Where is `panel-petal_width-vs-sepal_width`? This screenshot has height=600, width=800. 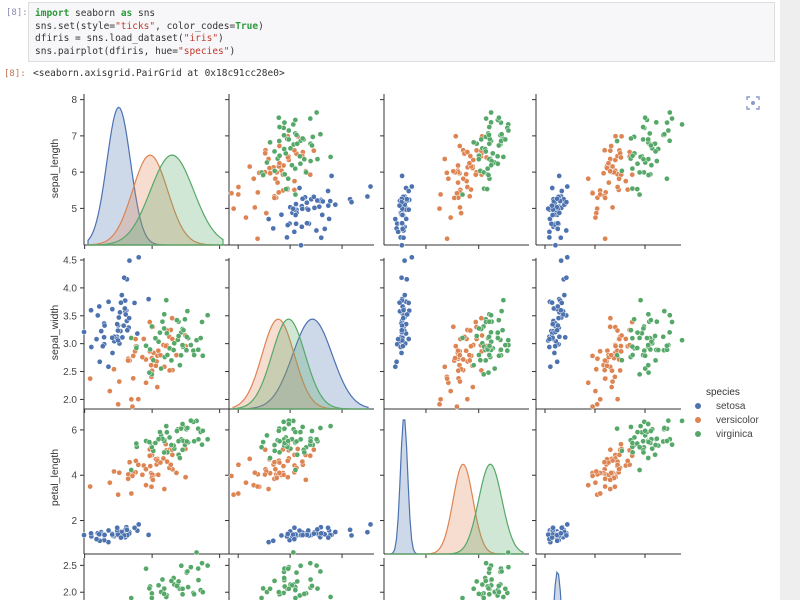
panel-petal_width-vs-sepal_width is located at coordinates (279, 574).